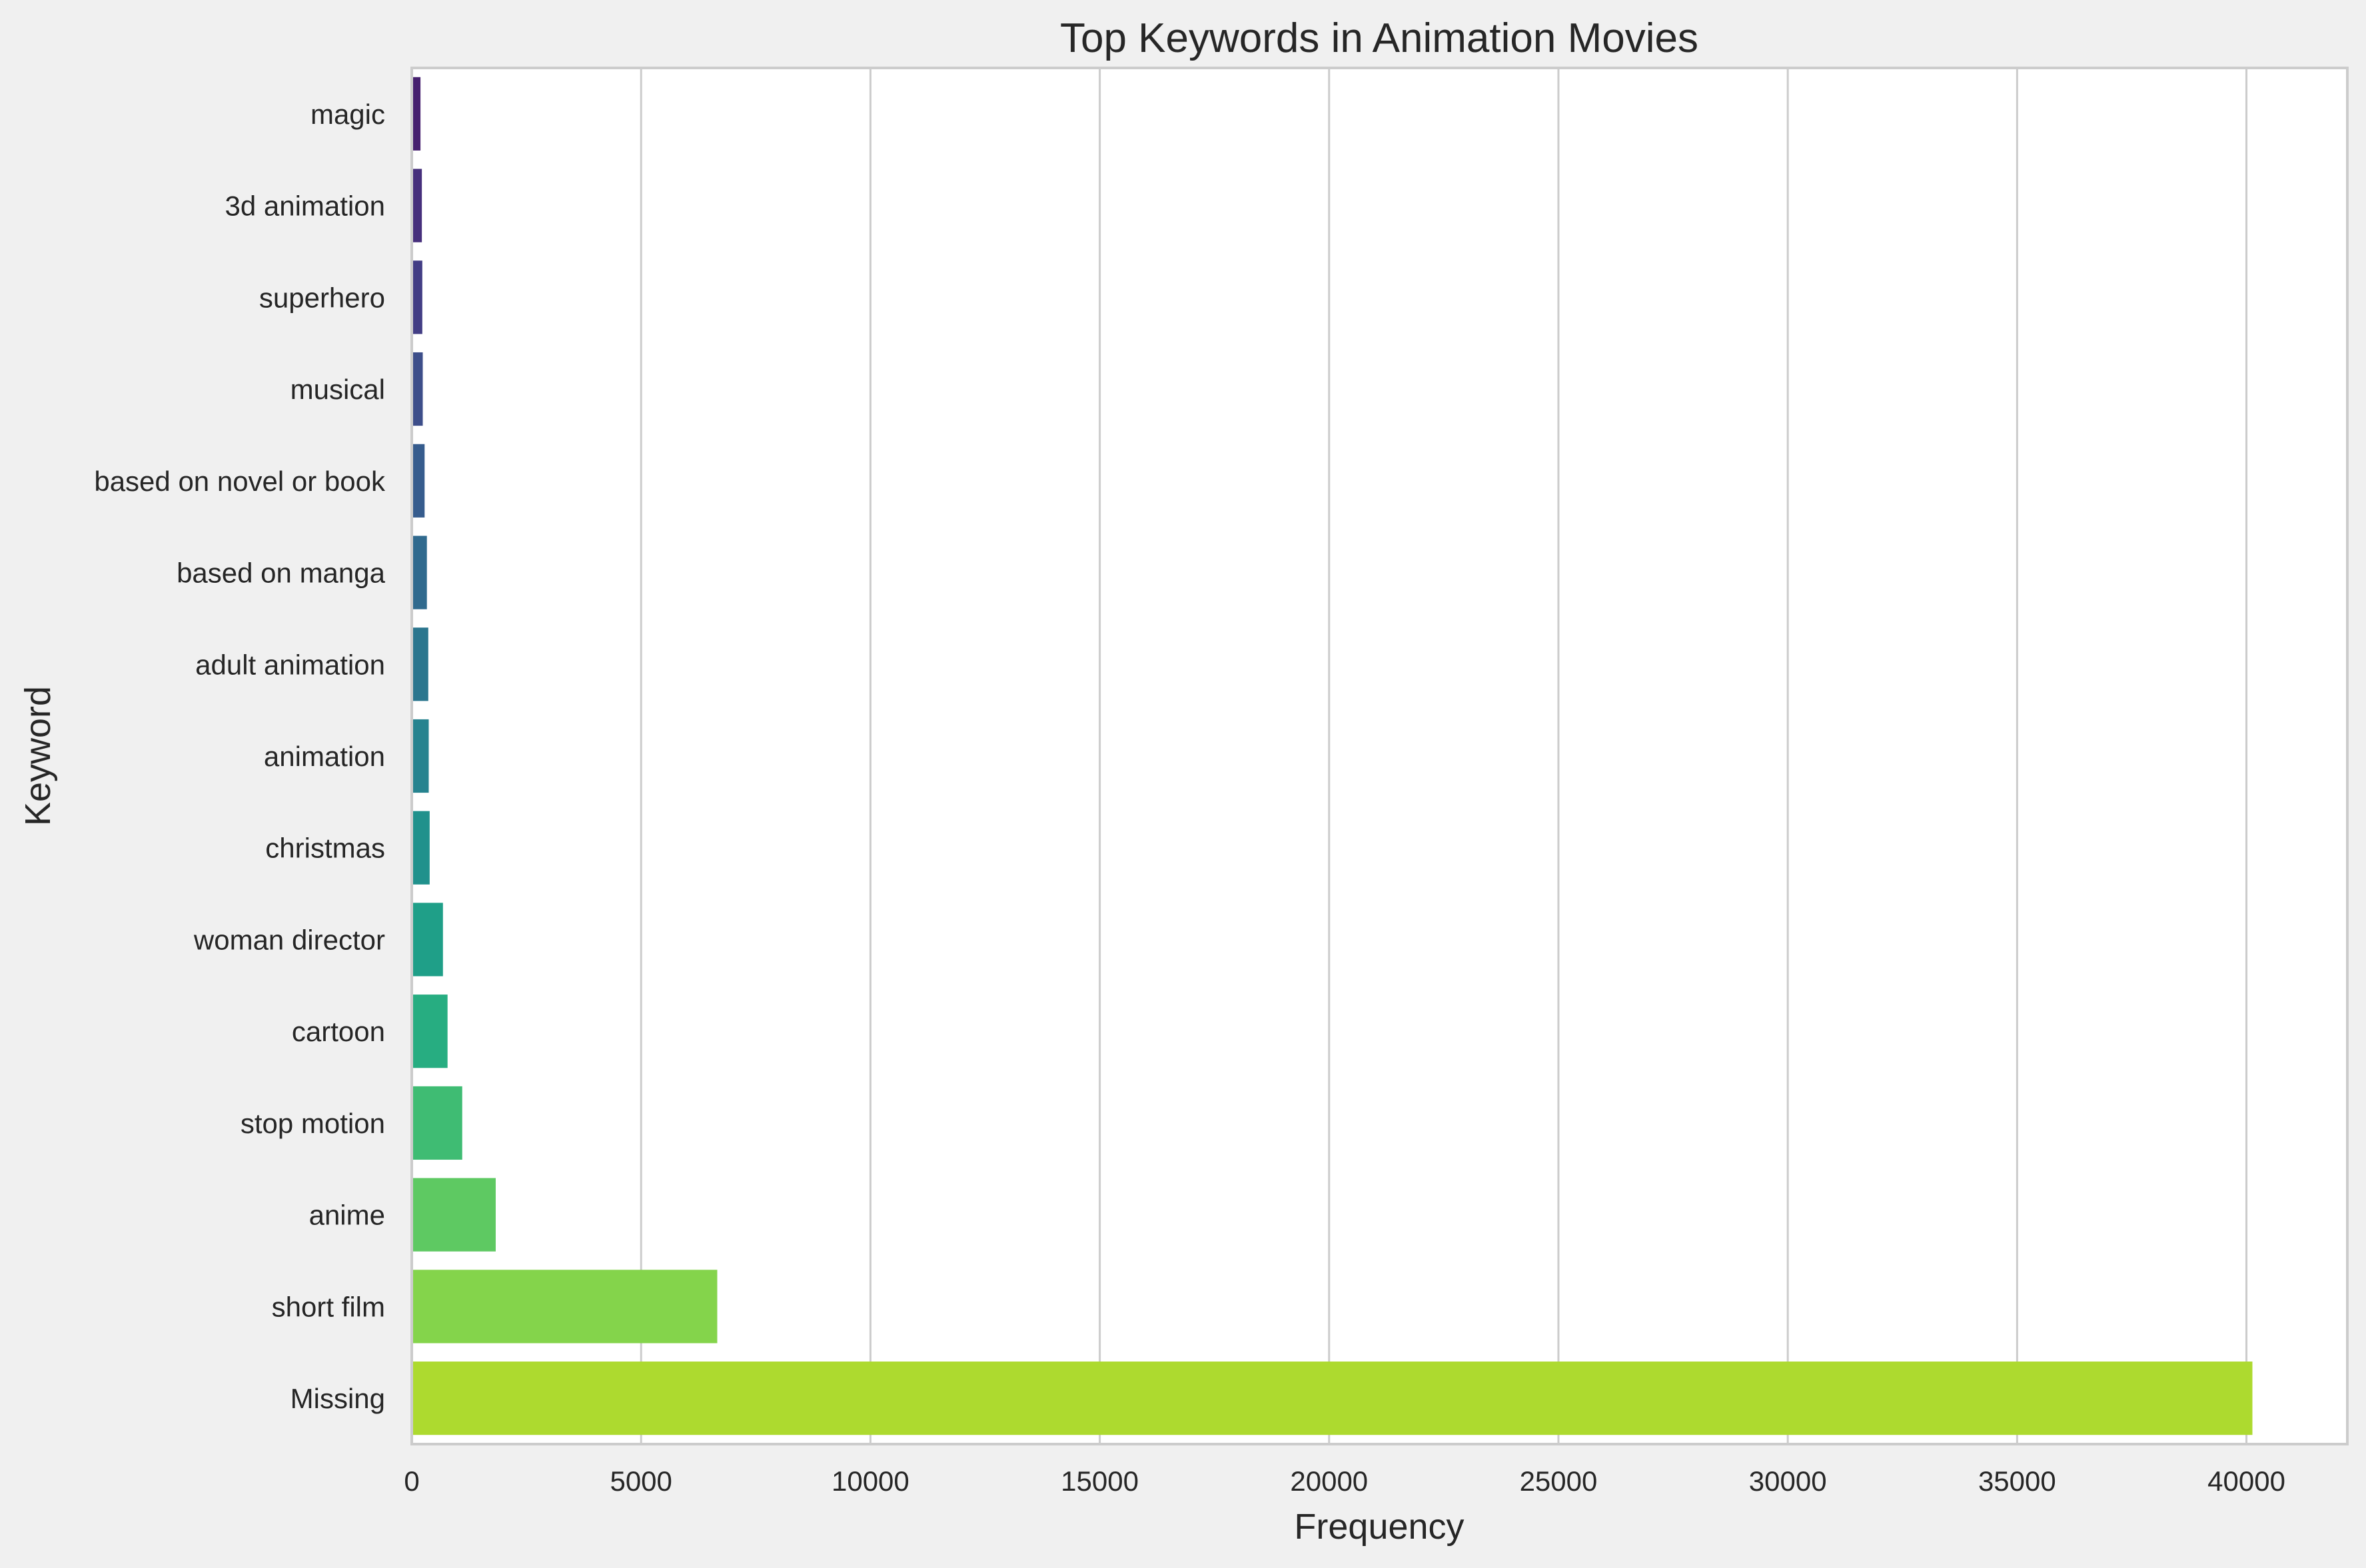 This screenshot has height=1568, width=2366. Describe the element at coordinates (419, 572) in the screenshot. I see `bar-based-on-manga` at that location.